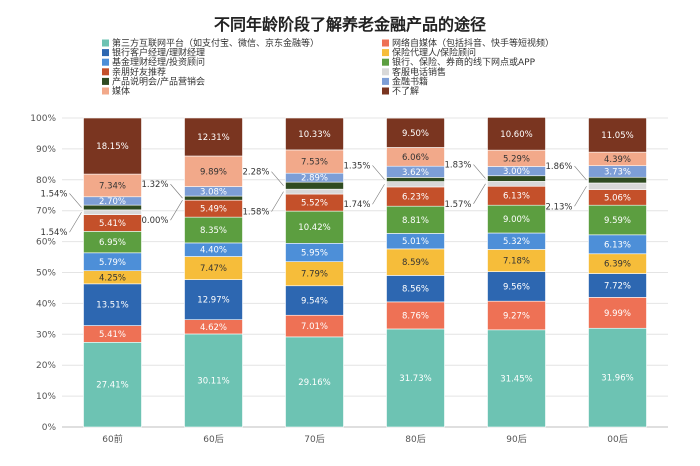 The height and width of the screenshot is (466, 700). What do you see at coordinates (213, 439) in the screenshot?
I see `x-tick-label: 60后` at bounding box center [213, 439].